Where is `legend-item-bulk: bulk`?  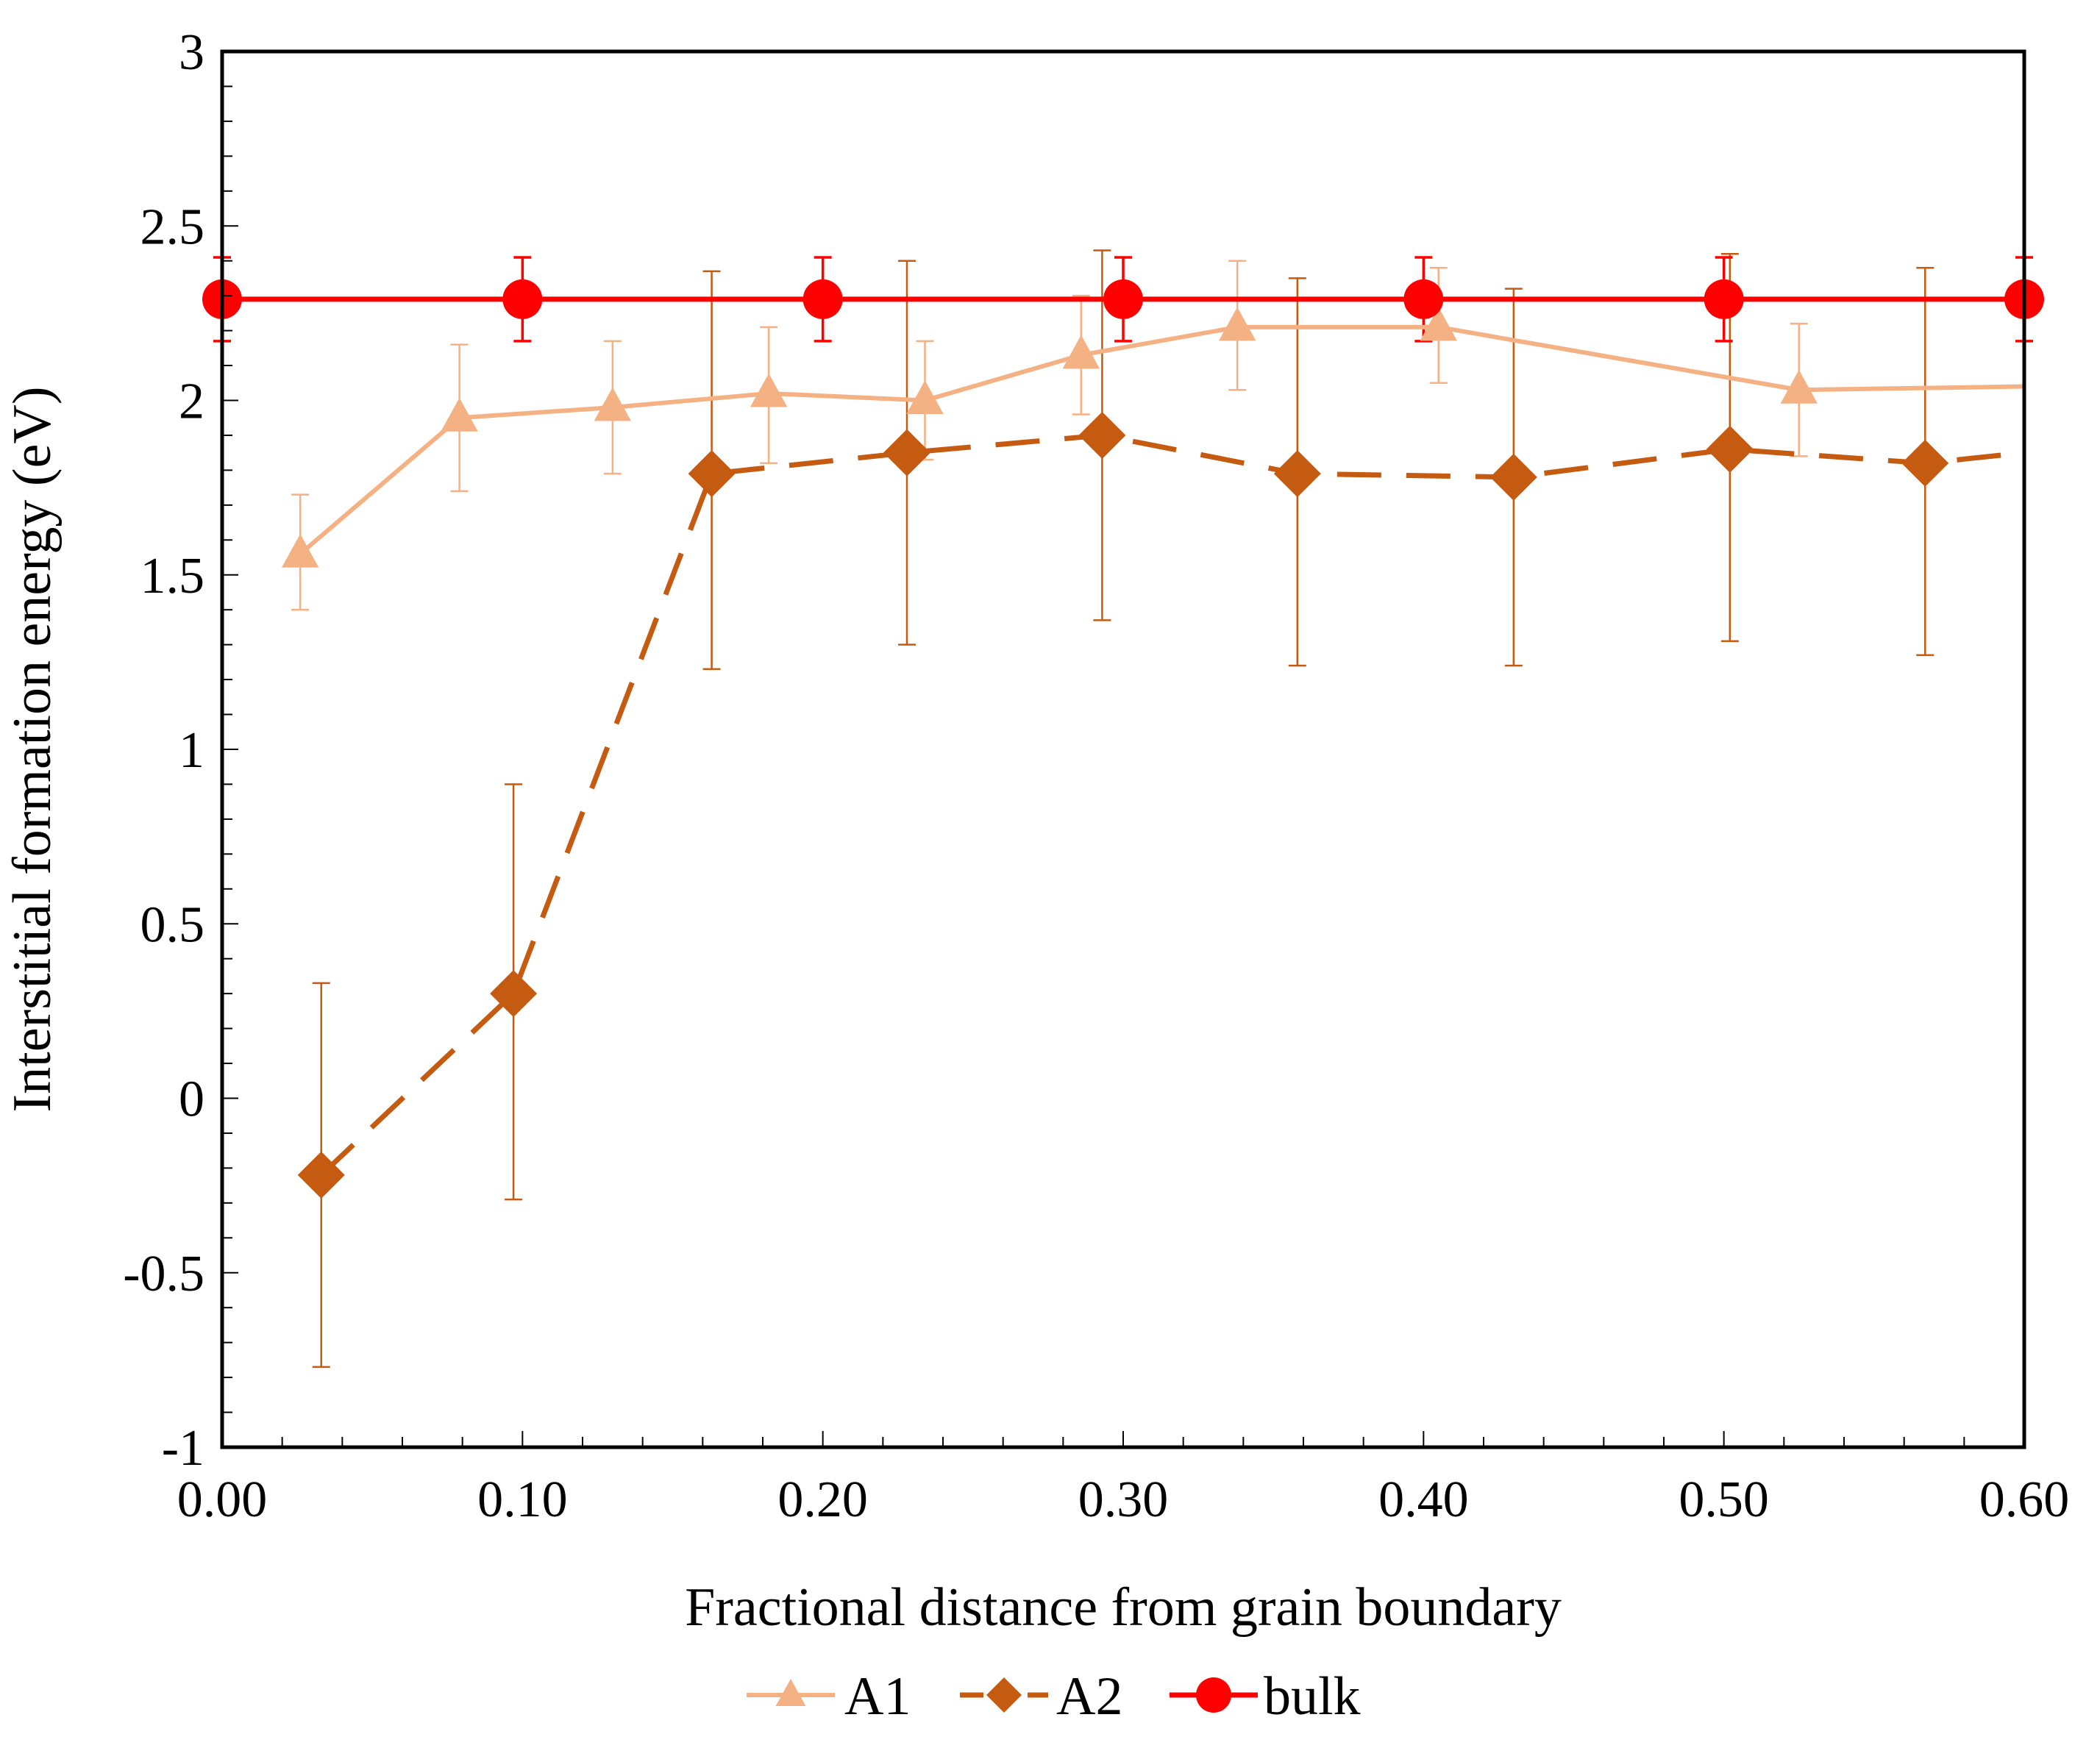
legend-item-bulk: bulk is located at coordinates (1266, 1696).